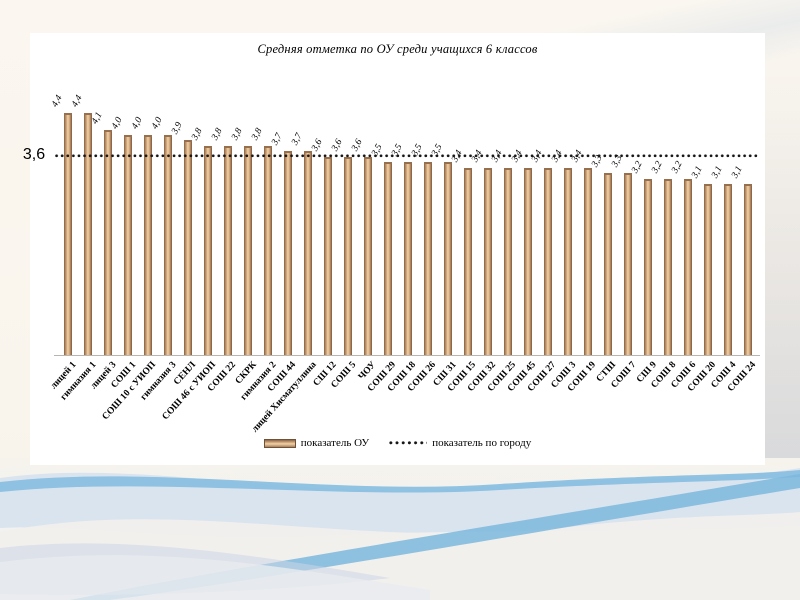 Image resolution: width=800 pixels, height=600 pixels. I want to click on background-sheen-right, so click(779, 255).